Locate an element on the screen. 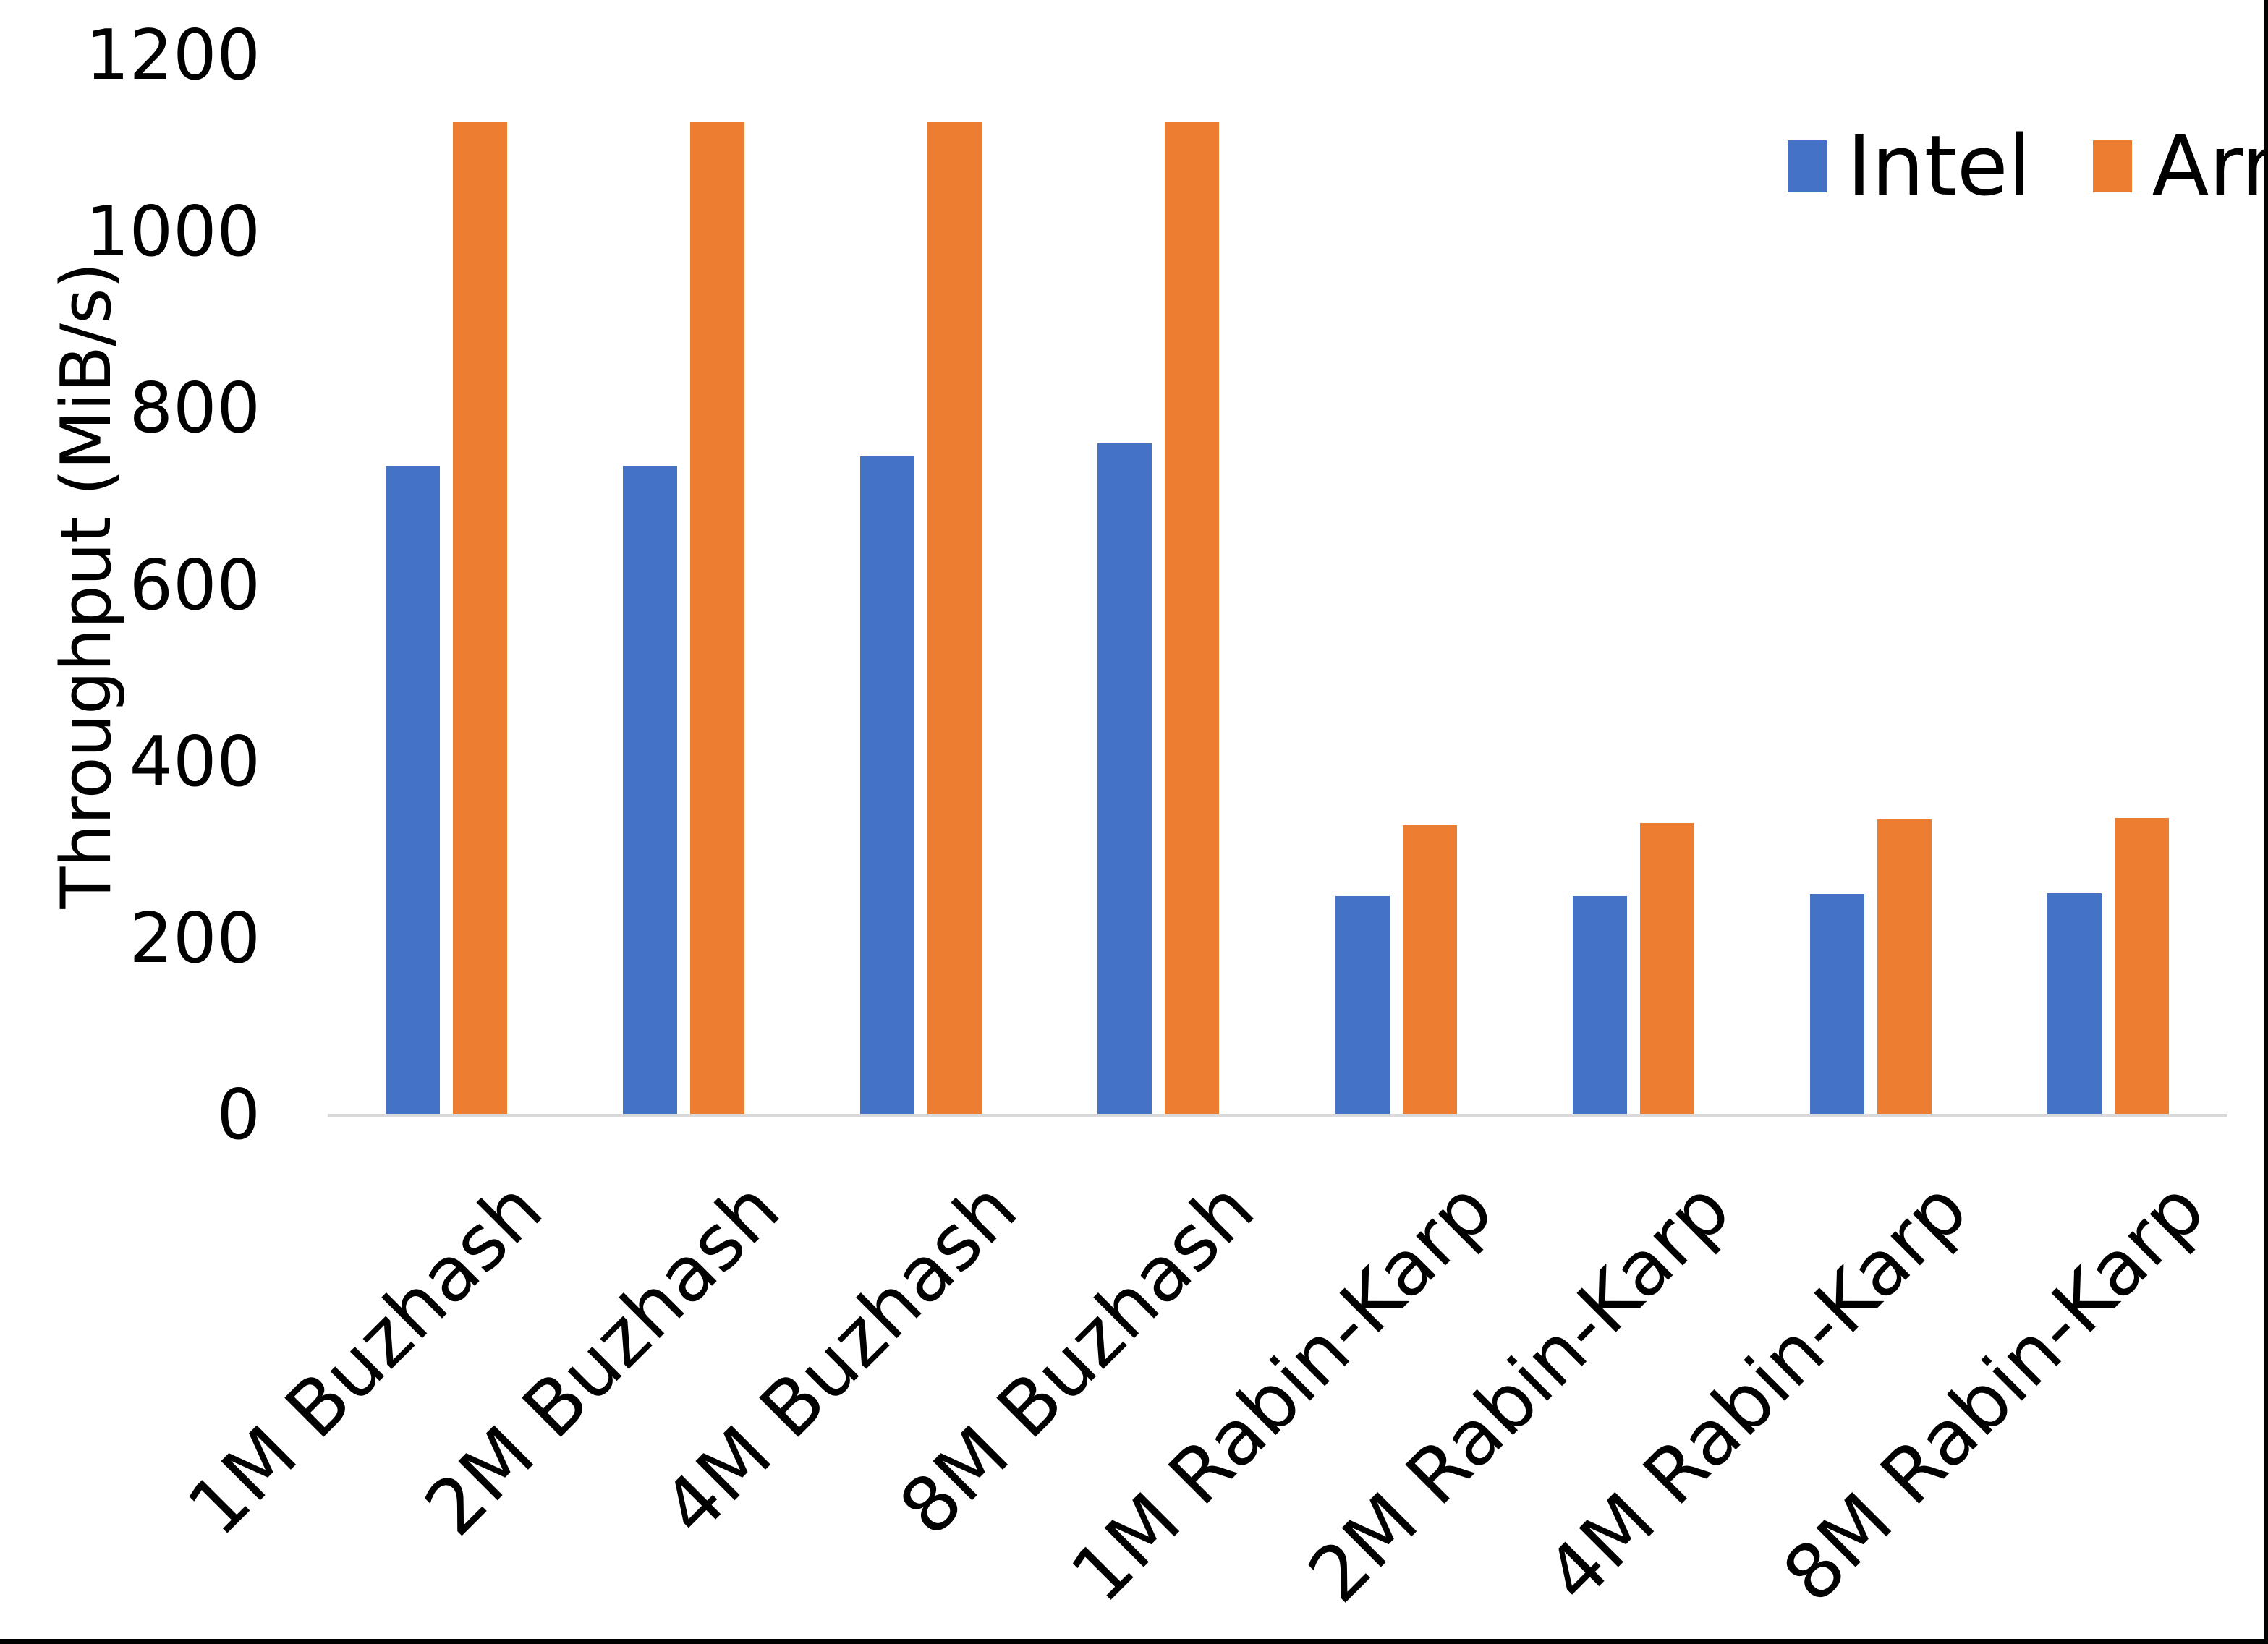 Image resolution: width=2268 pixels, height=1644 pixels. y-tick-label: 1000 is located at coordinates (172, 232).